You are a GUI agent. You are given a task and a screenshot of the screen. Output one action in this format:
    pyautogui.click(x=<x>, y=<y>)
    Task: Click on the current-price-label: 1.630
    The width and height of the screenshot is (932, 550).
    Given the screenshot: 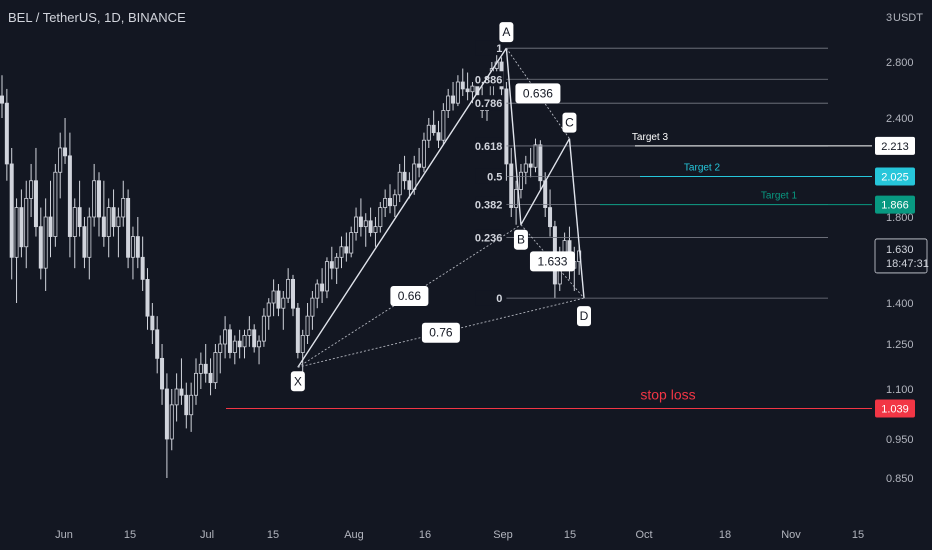 What is the action you would take?
    pyautogui.click(x=900, y=250)
    